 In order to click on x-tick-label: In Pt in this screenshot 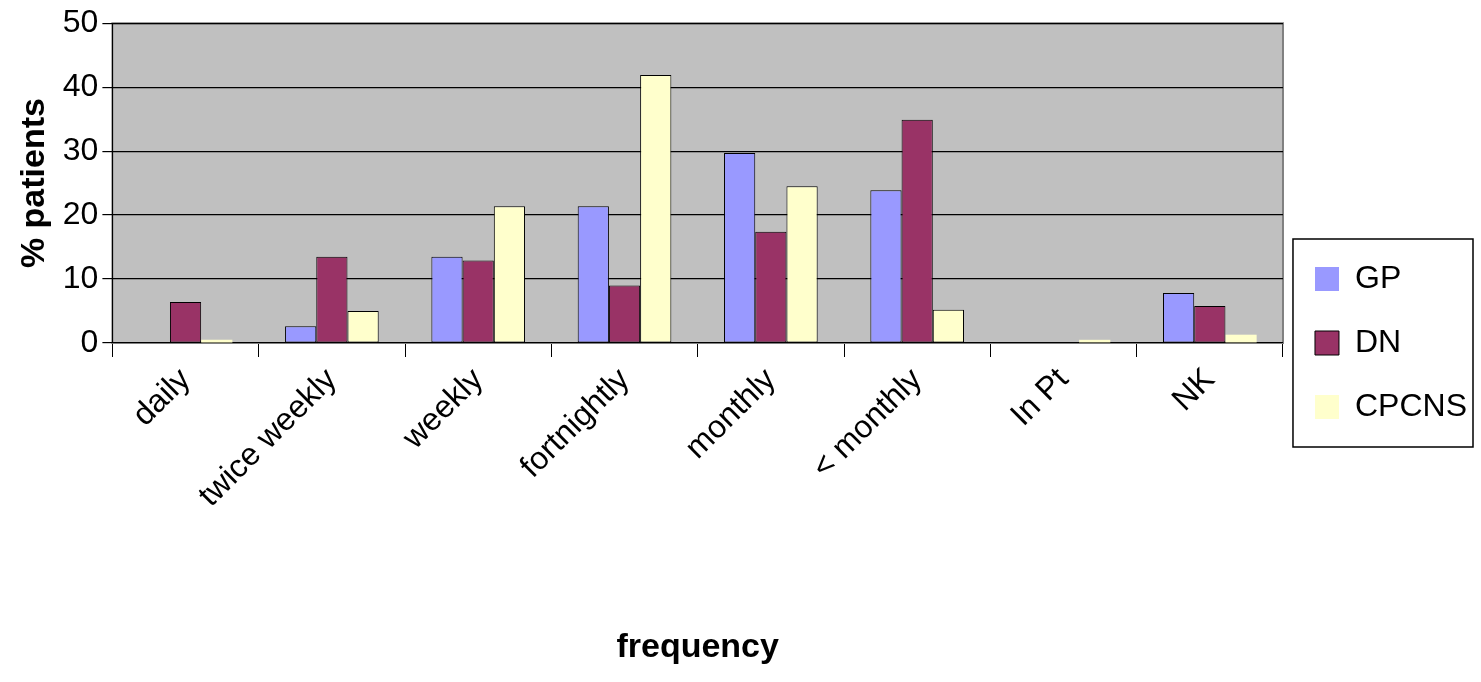, I will do `click(1038, 396)`.